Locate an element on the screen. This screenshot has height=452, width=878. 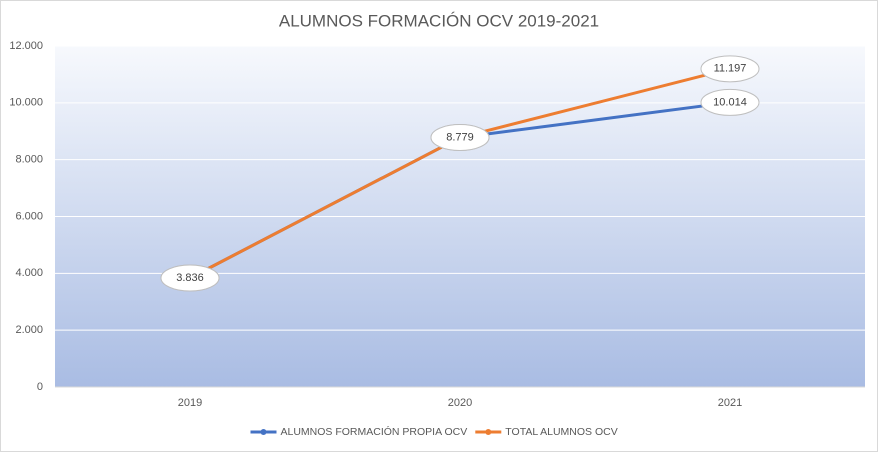
data-label: 8.779 is located at coordinates (460, 137).